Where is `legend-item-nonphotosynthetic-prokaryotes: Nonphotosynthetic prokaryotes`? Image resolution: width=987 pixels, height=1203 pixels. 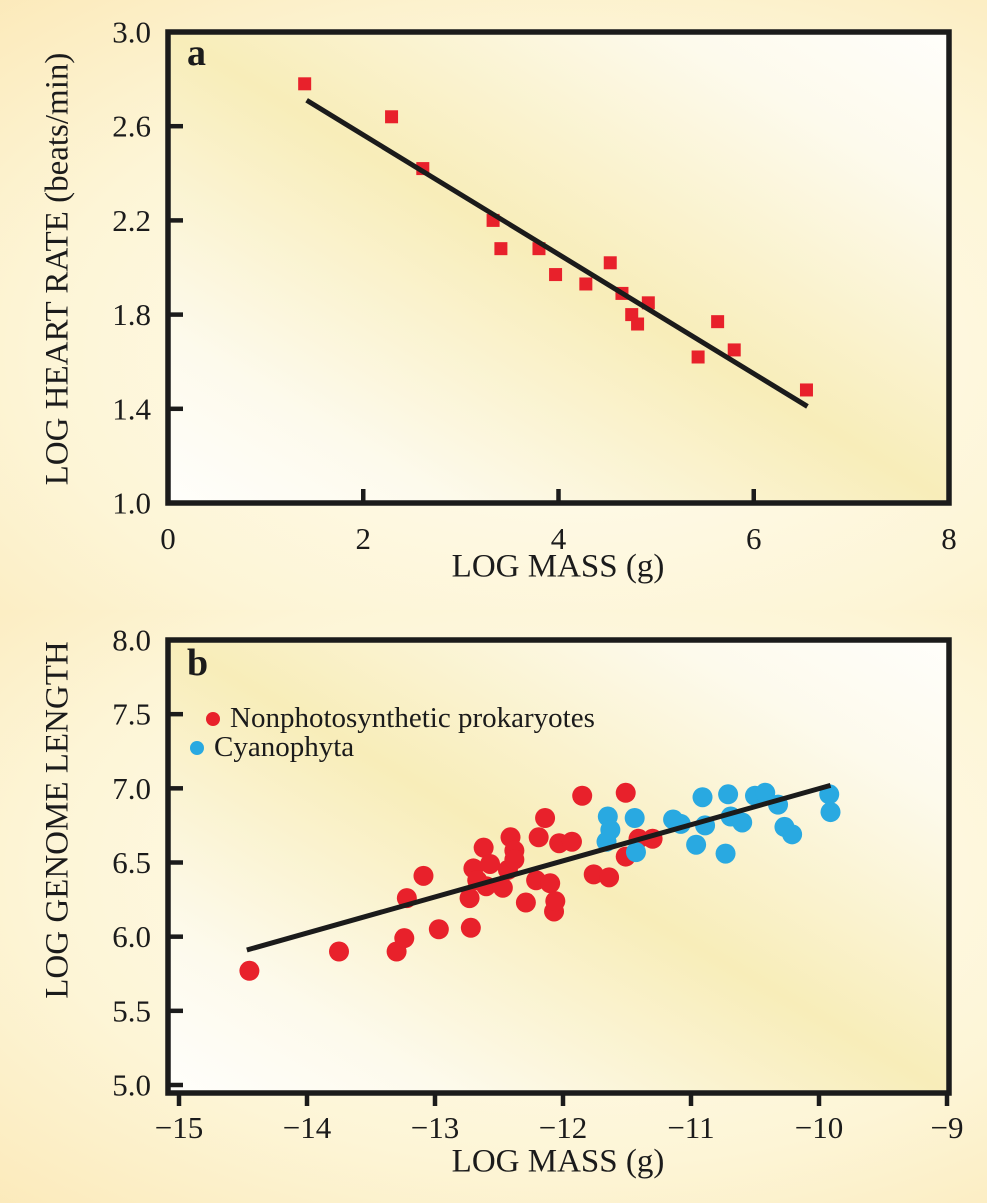 legend-item-nonphotosynthetic-prokaryotes: Nonphotosynthetic prokaryotes is located at coordinates (400, 718).